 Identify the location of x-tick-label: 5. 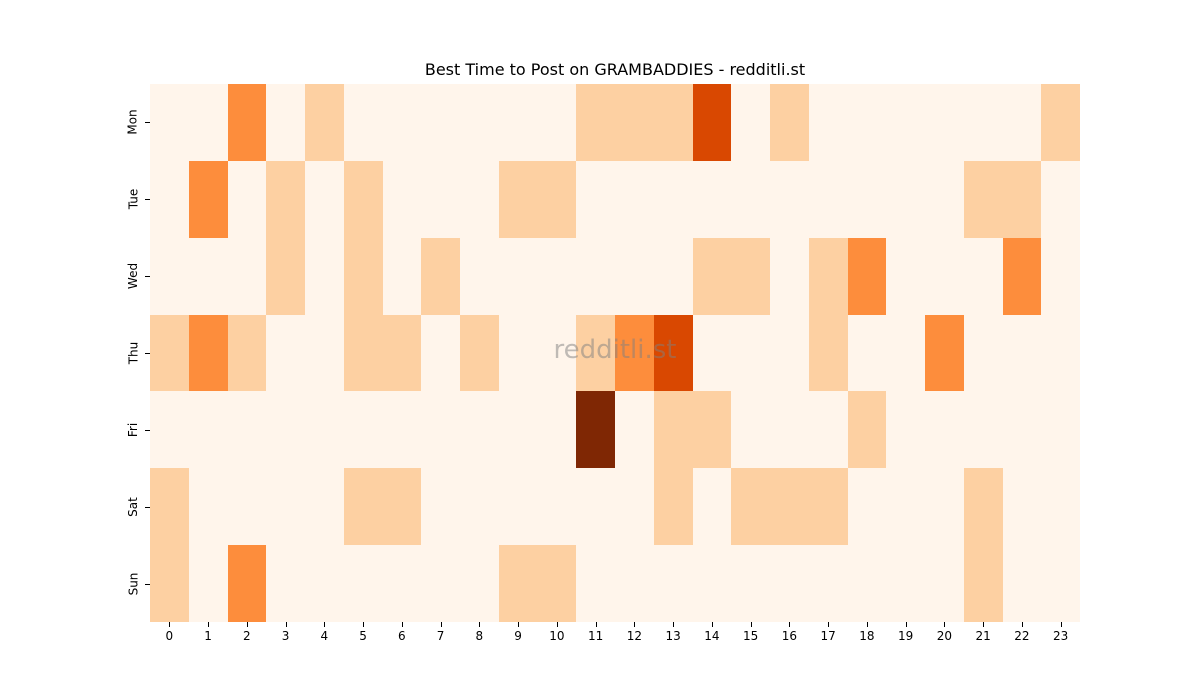
(363, 636).